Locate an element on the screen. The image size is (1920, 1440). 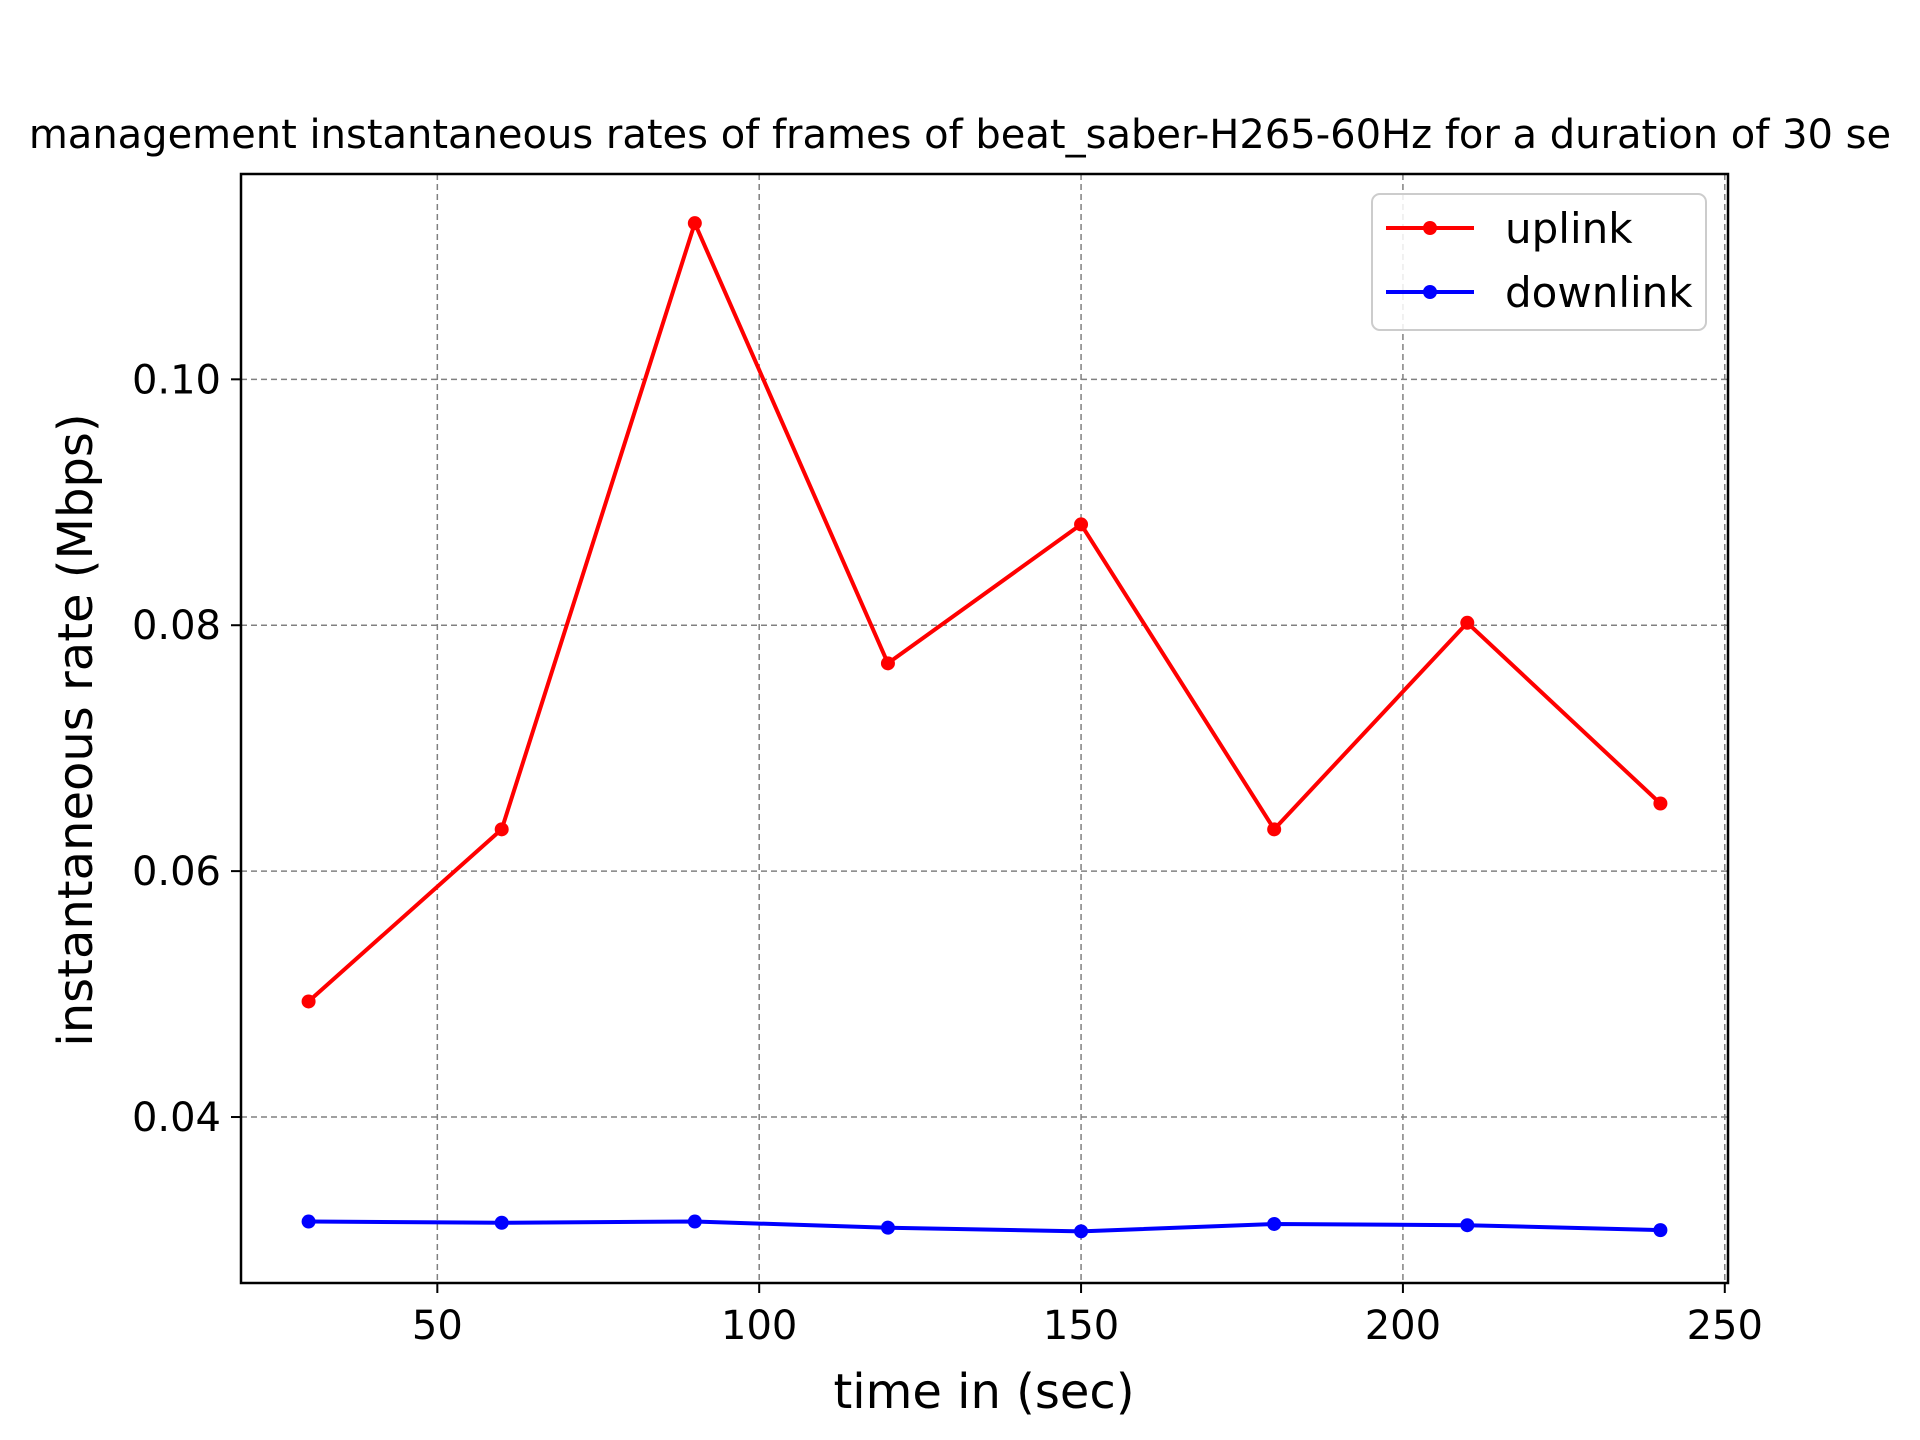
y-tick-label: 0.08 is located at coordinates (176, 626).